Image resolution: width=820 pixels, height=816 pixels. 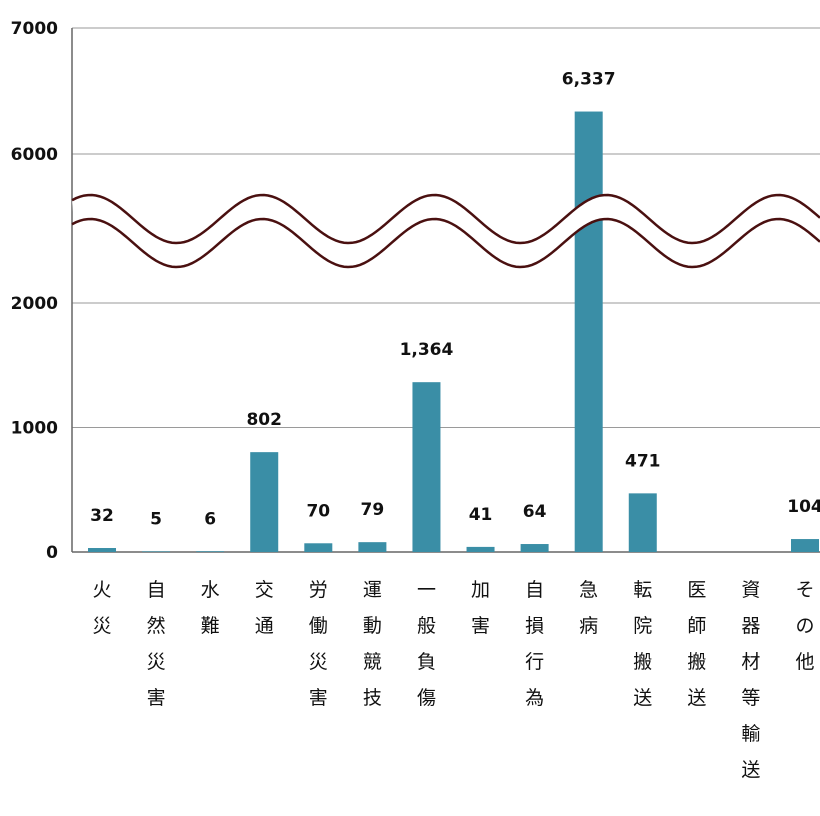 What do you see at coordinates (750, 680) in the screenshot?
I see `x-tick-label: 資器材等輸送` at bounding box center [750, 680].